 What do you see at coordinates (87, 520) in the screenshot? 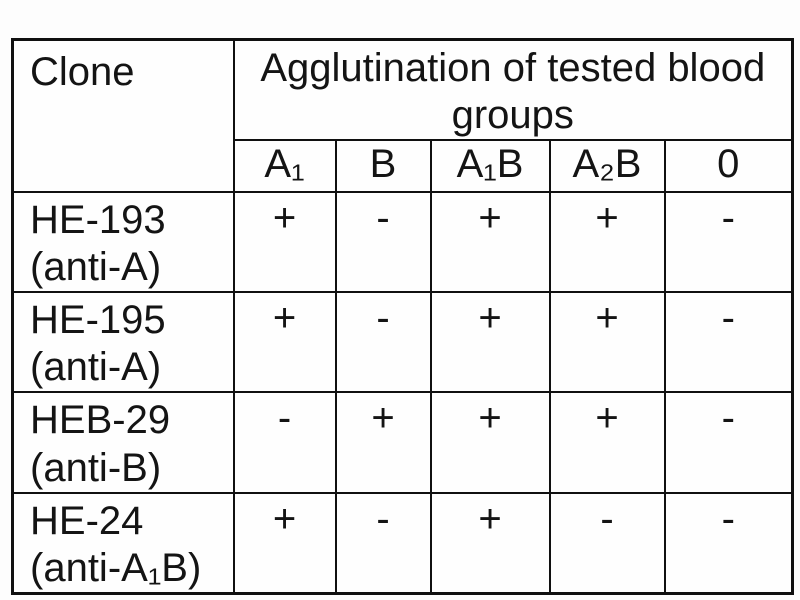
I see `clone-name: HE-24` at bounding box center [87, 520].